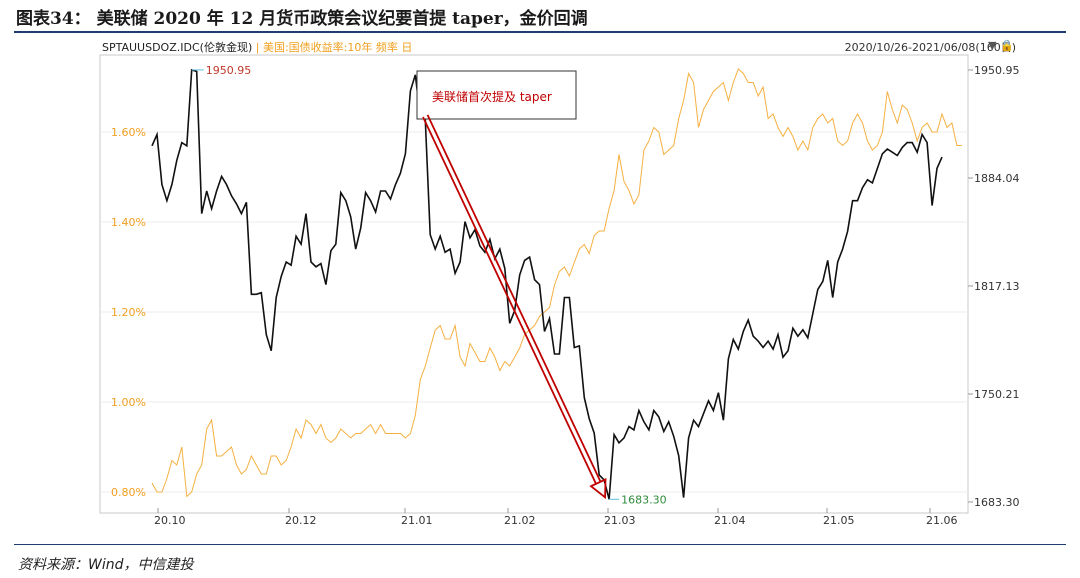 Image resolution: width=1080 pixels, height=578 pixels. Describe the element at coordinates (540, 544) in the screenshot. I see `footer-rule` at that location.